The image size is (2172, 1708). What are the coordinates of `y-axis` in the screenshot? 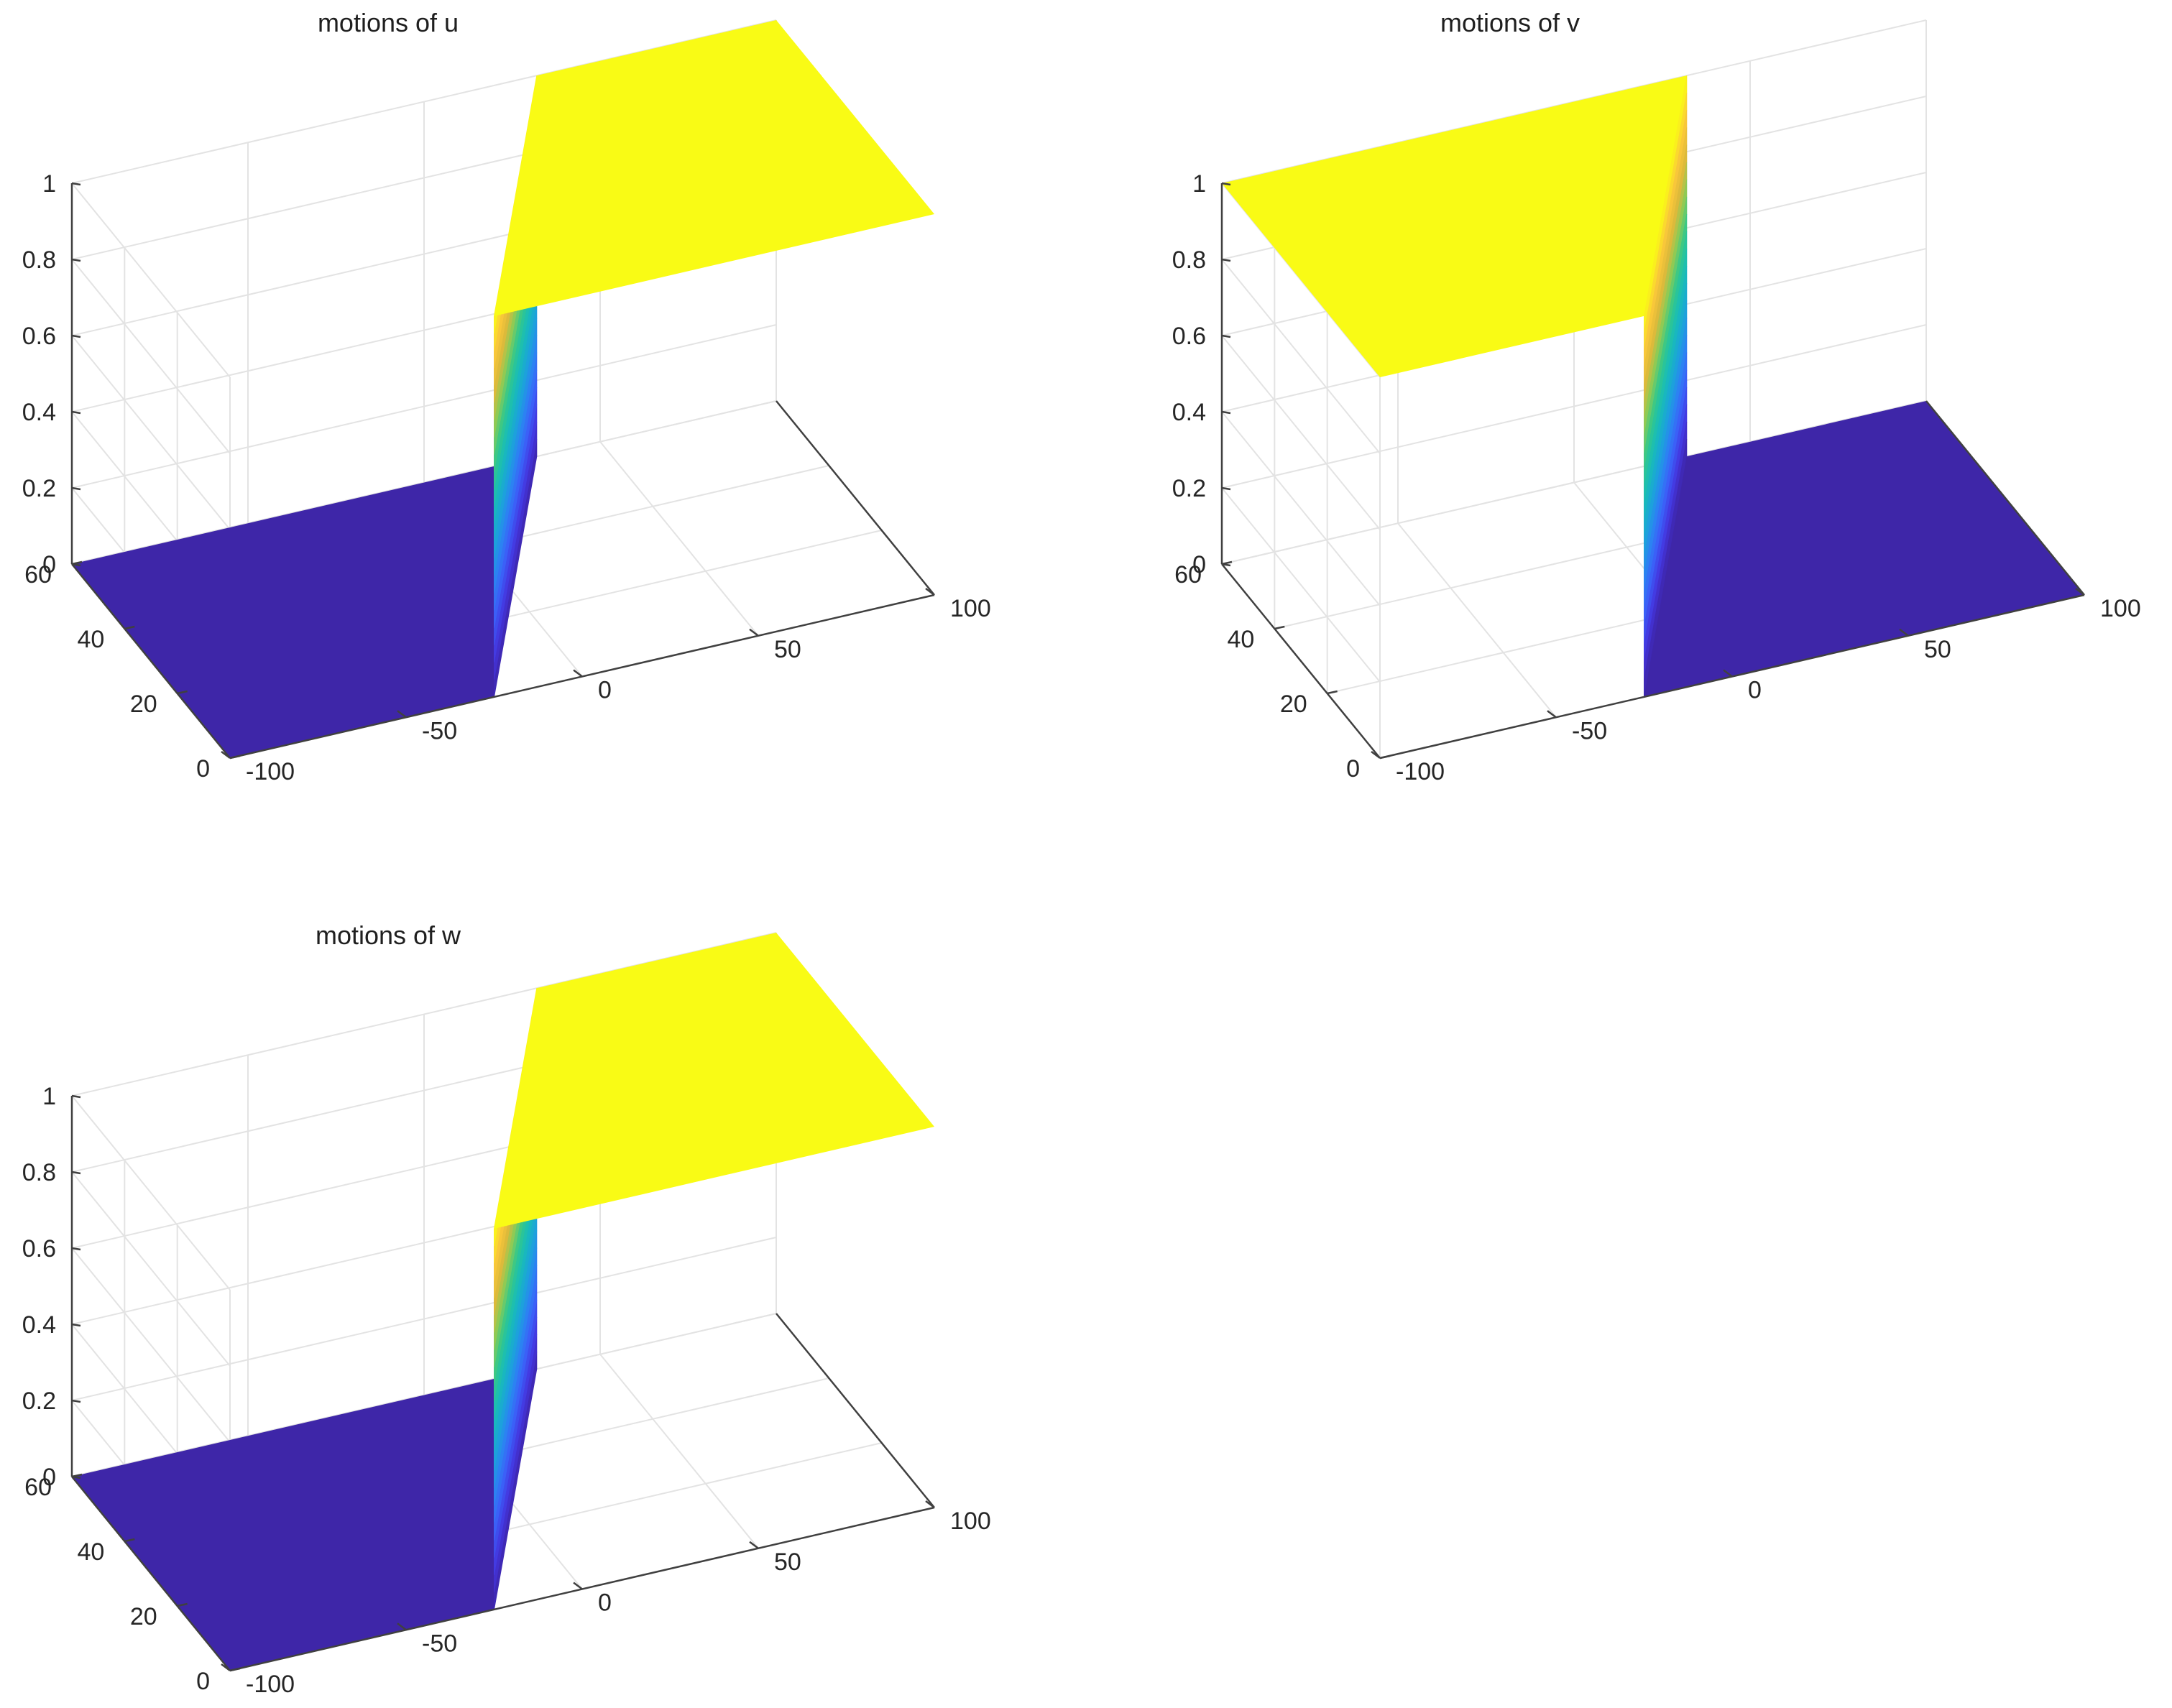 It's located at (1301, 661).